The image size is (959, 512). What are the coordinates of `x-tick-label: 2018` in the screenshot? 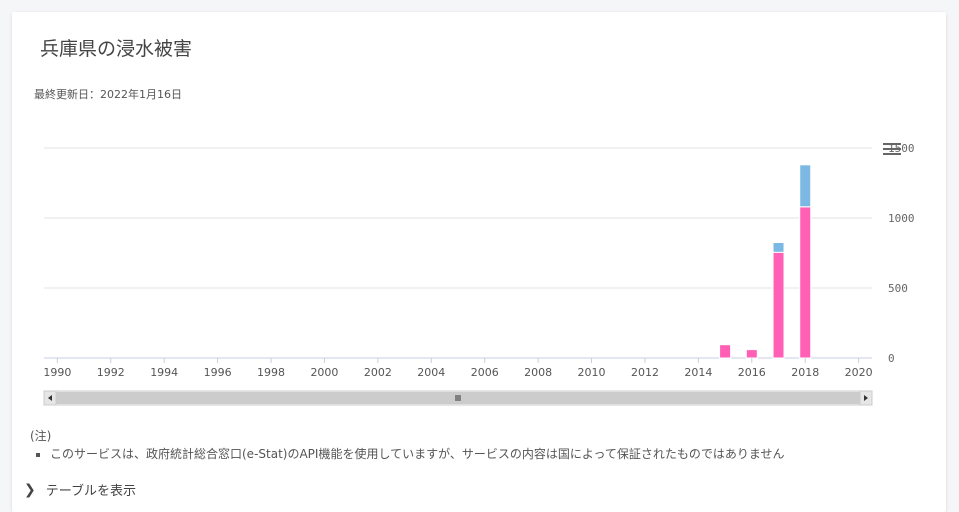 It's located at (805, 372).